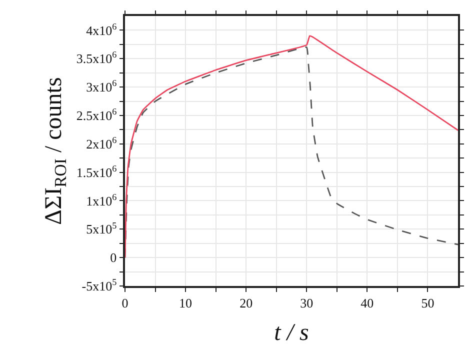 This screenshot has height=358, width=474. I want to click on y-tick-label: 0, so click(113, 258).